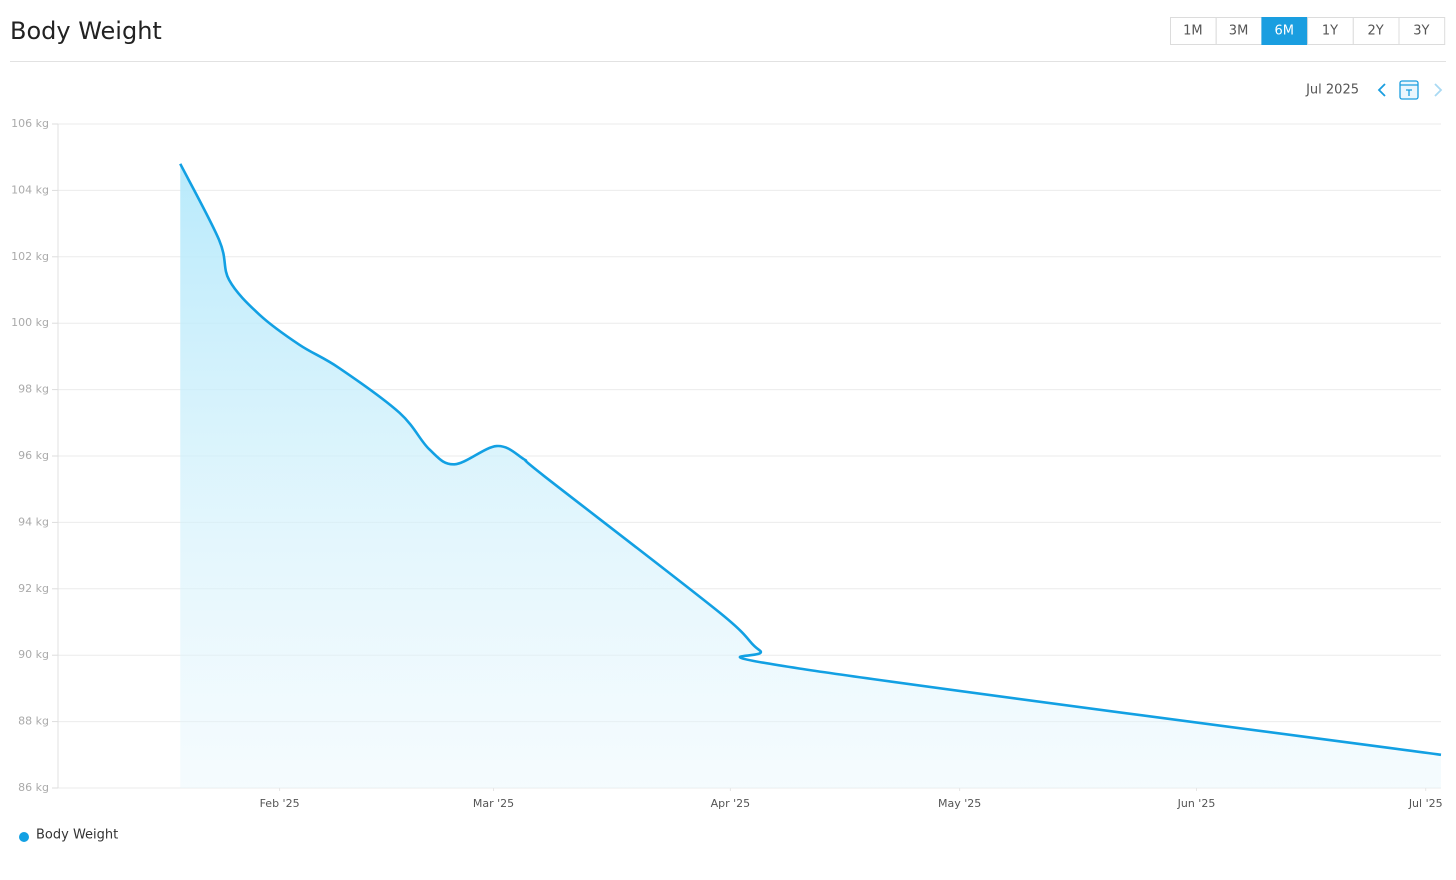 The height and width of the screenshot is (880, 1456). What do you see at coordinates (30, 189) in the screenshot?
I see `y-tick-label: 104 kg` at bounding box center [30, 189].